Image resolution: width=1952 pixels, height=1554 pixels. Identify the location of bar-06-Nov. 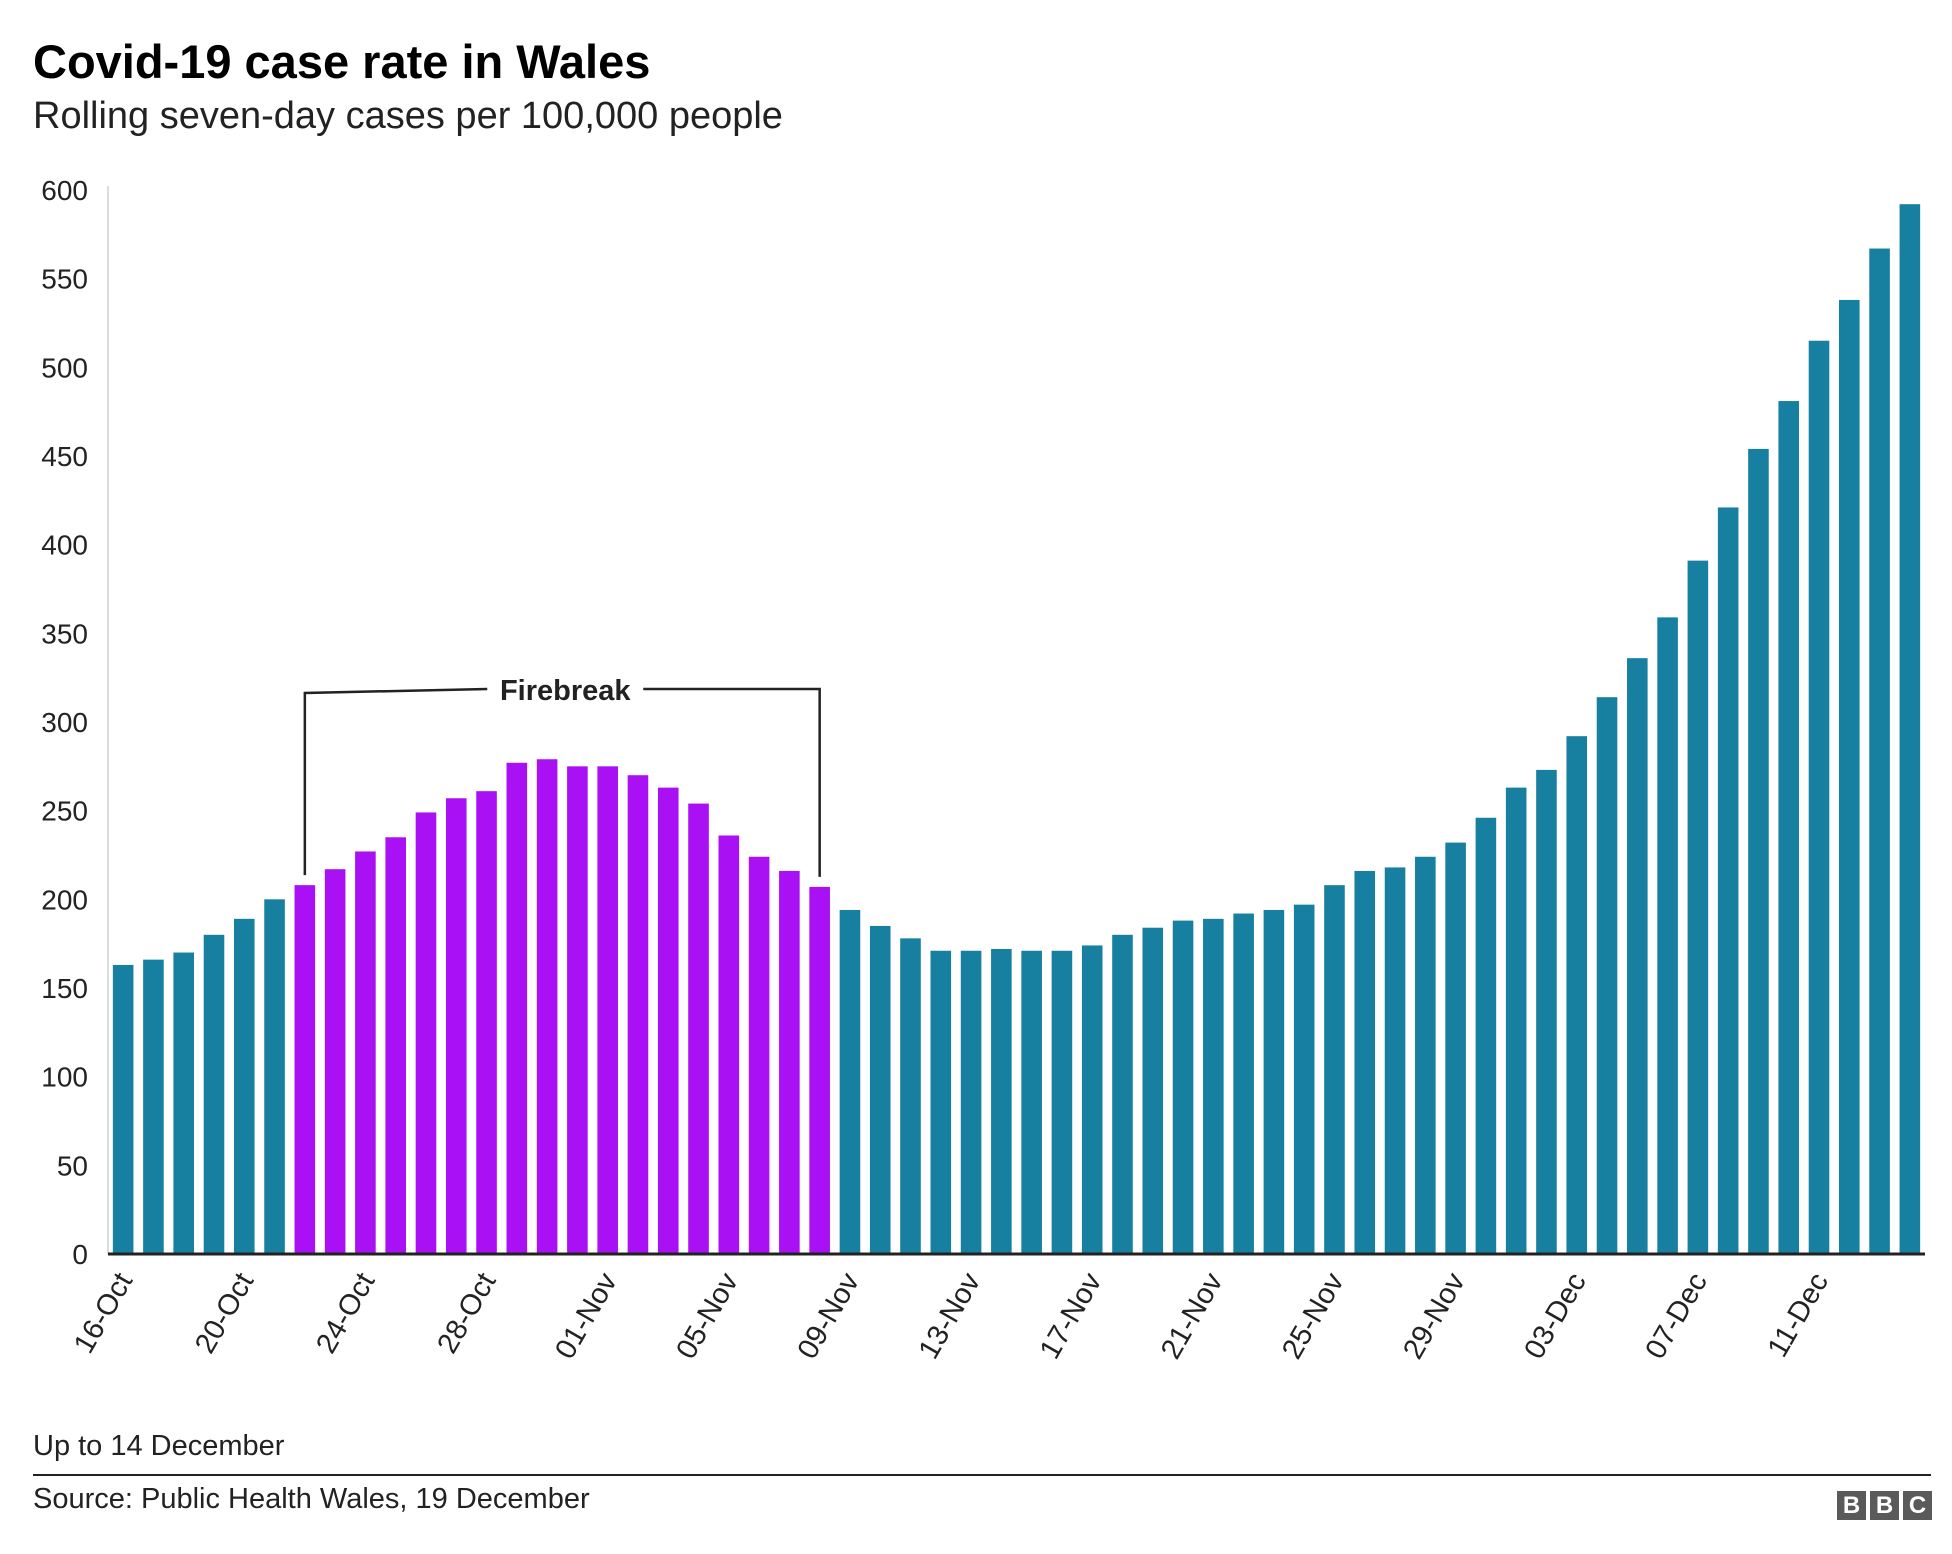
(759, 1055).